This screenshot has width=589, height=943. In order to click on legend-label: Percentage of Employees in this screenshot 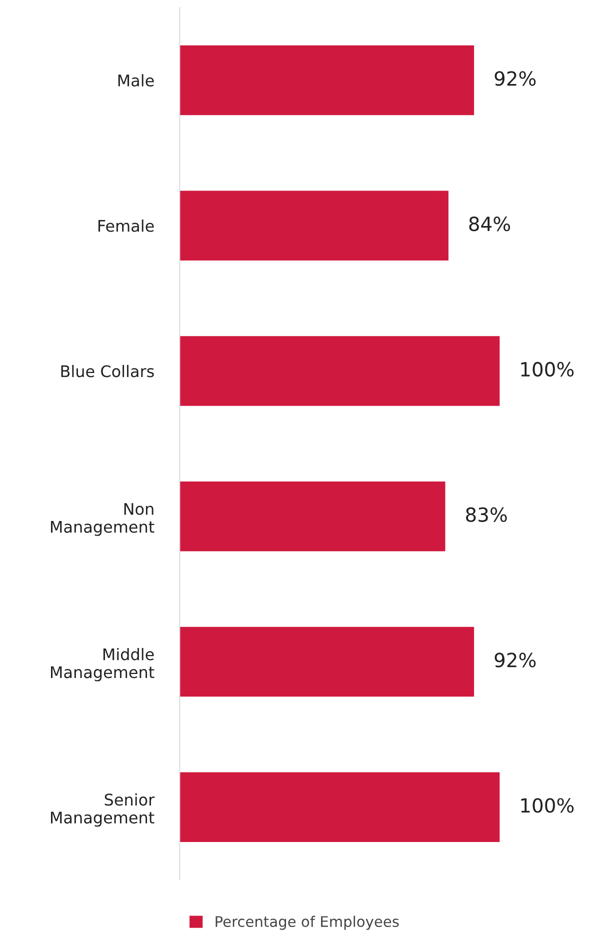, I will do `click(307, 923)`.